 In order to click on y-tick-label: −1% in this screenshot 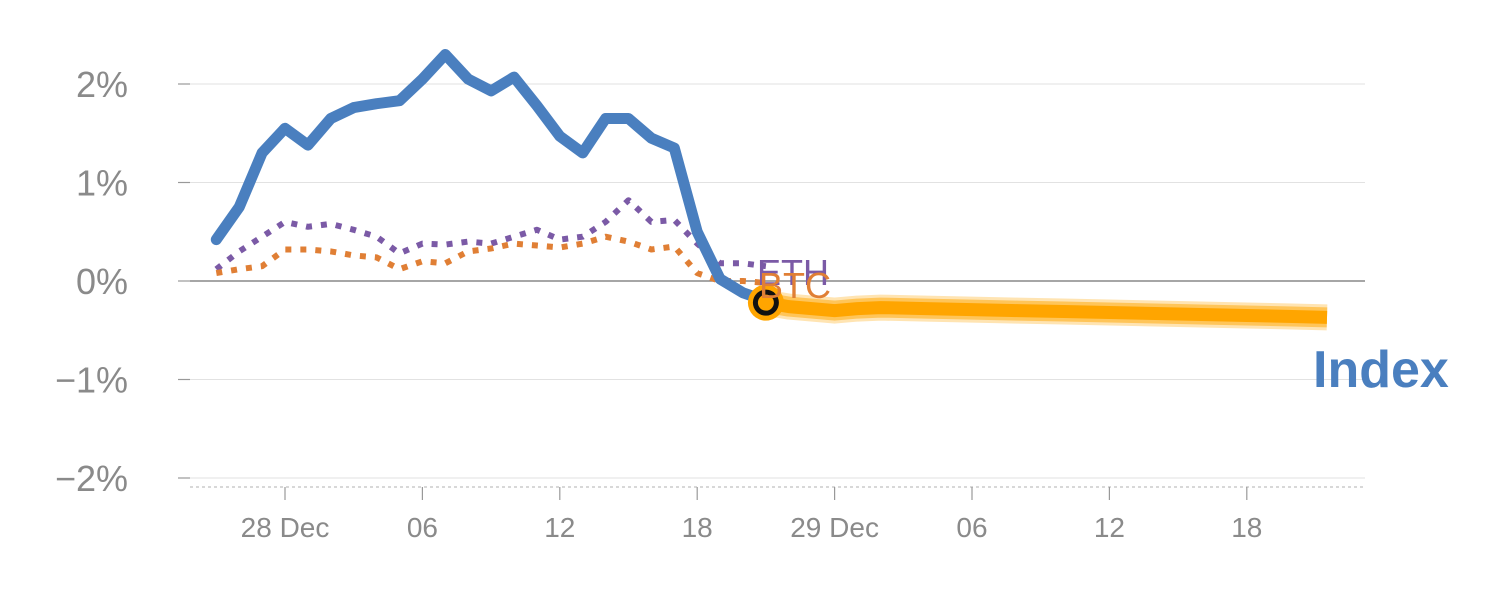, I will do `click(91, 380)`.